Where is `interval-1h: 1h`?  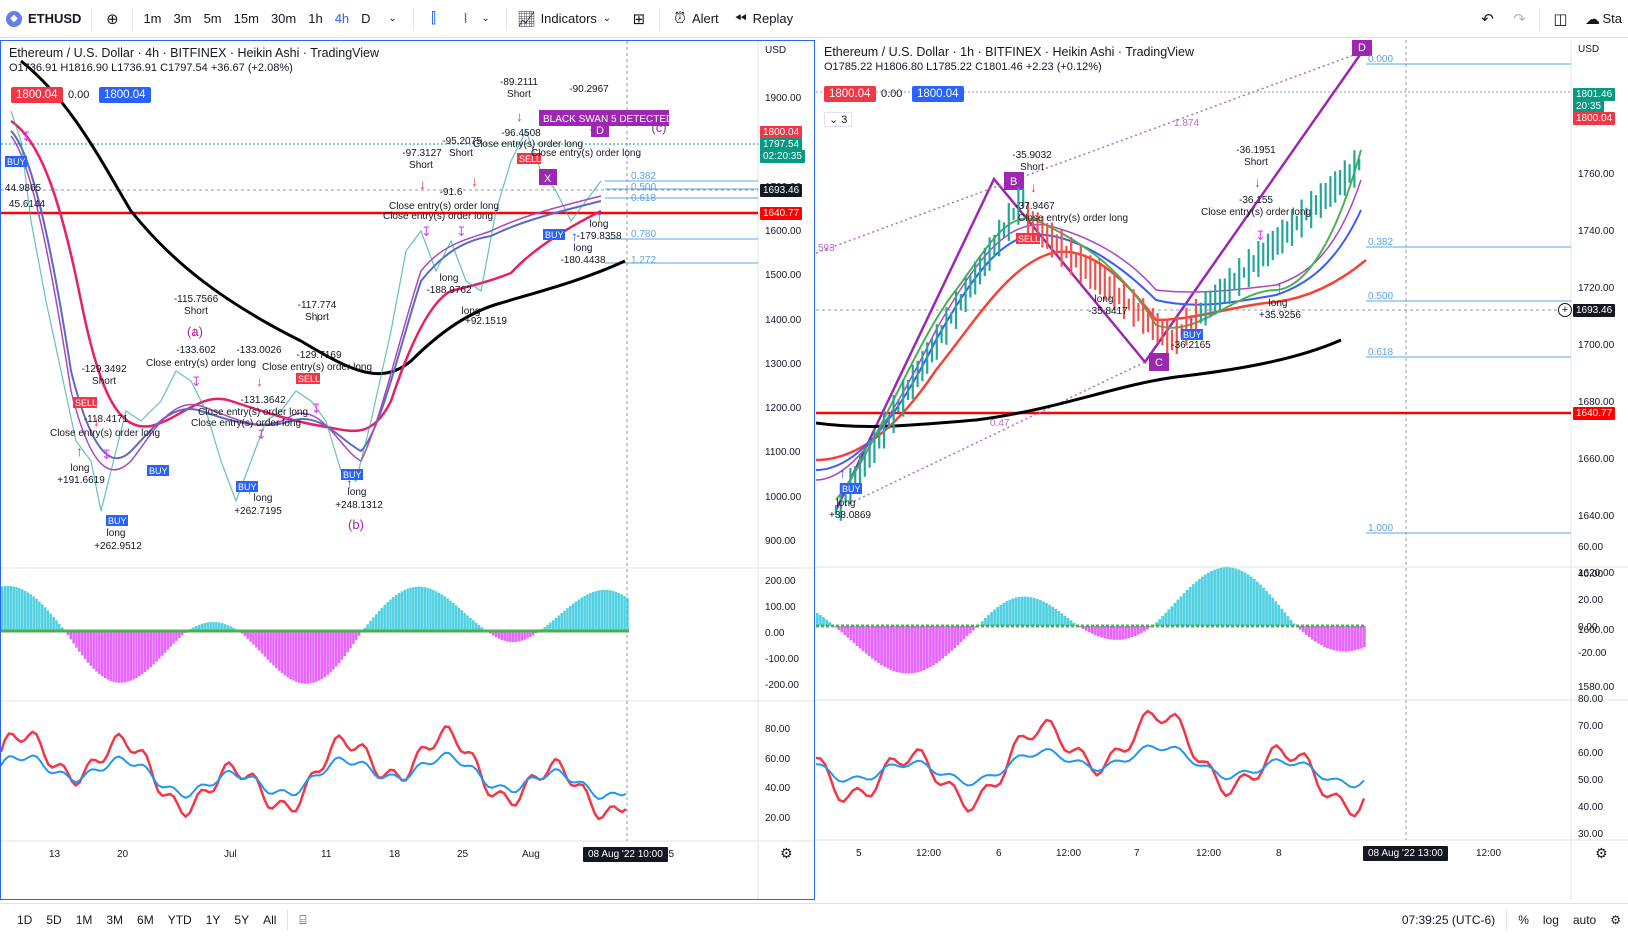
interval-1h: 1h is located at coordinates (315, 18).